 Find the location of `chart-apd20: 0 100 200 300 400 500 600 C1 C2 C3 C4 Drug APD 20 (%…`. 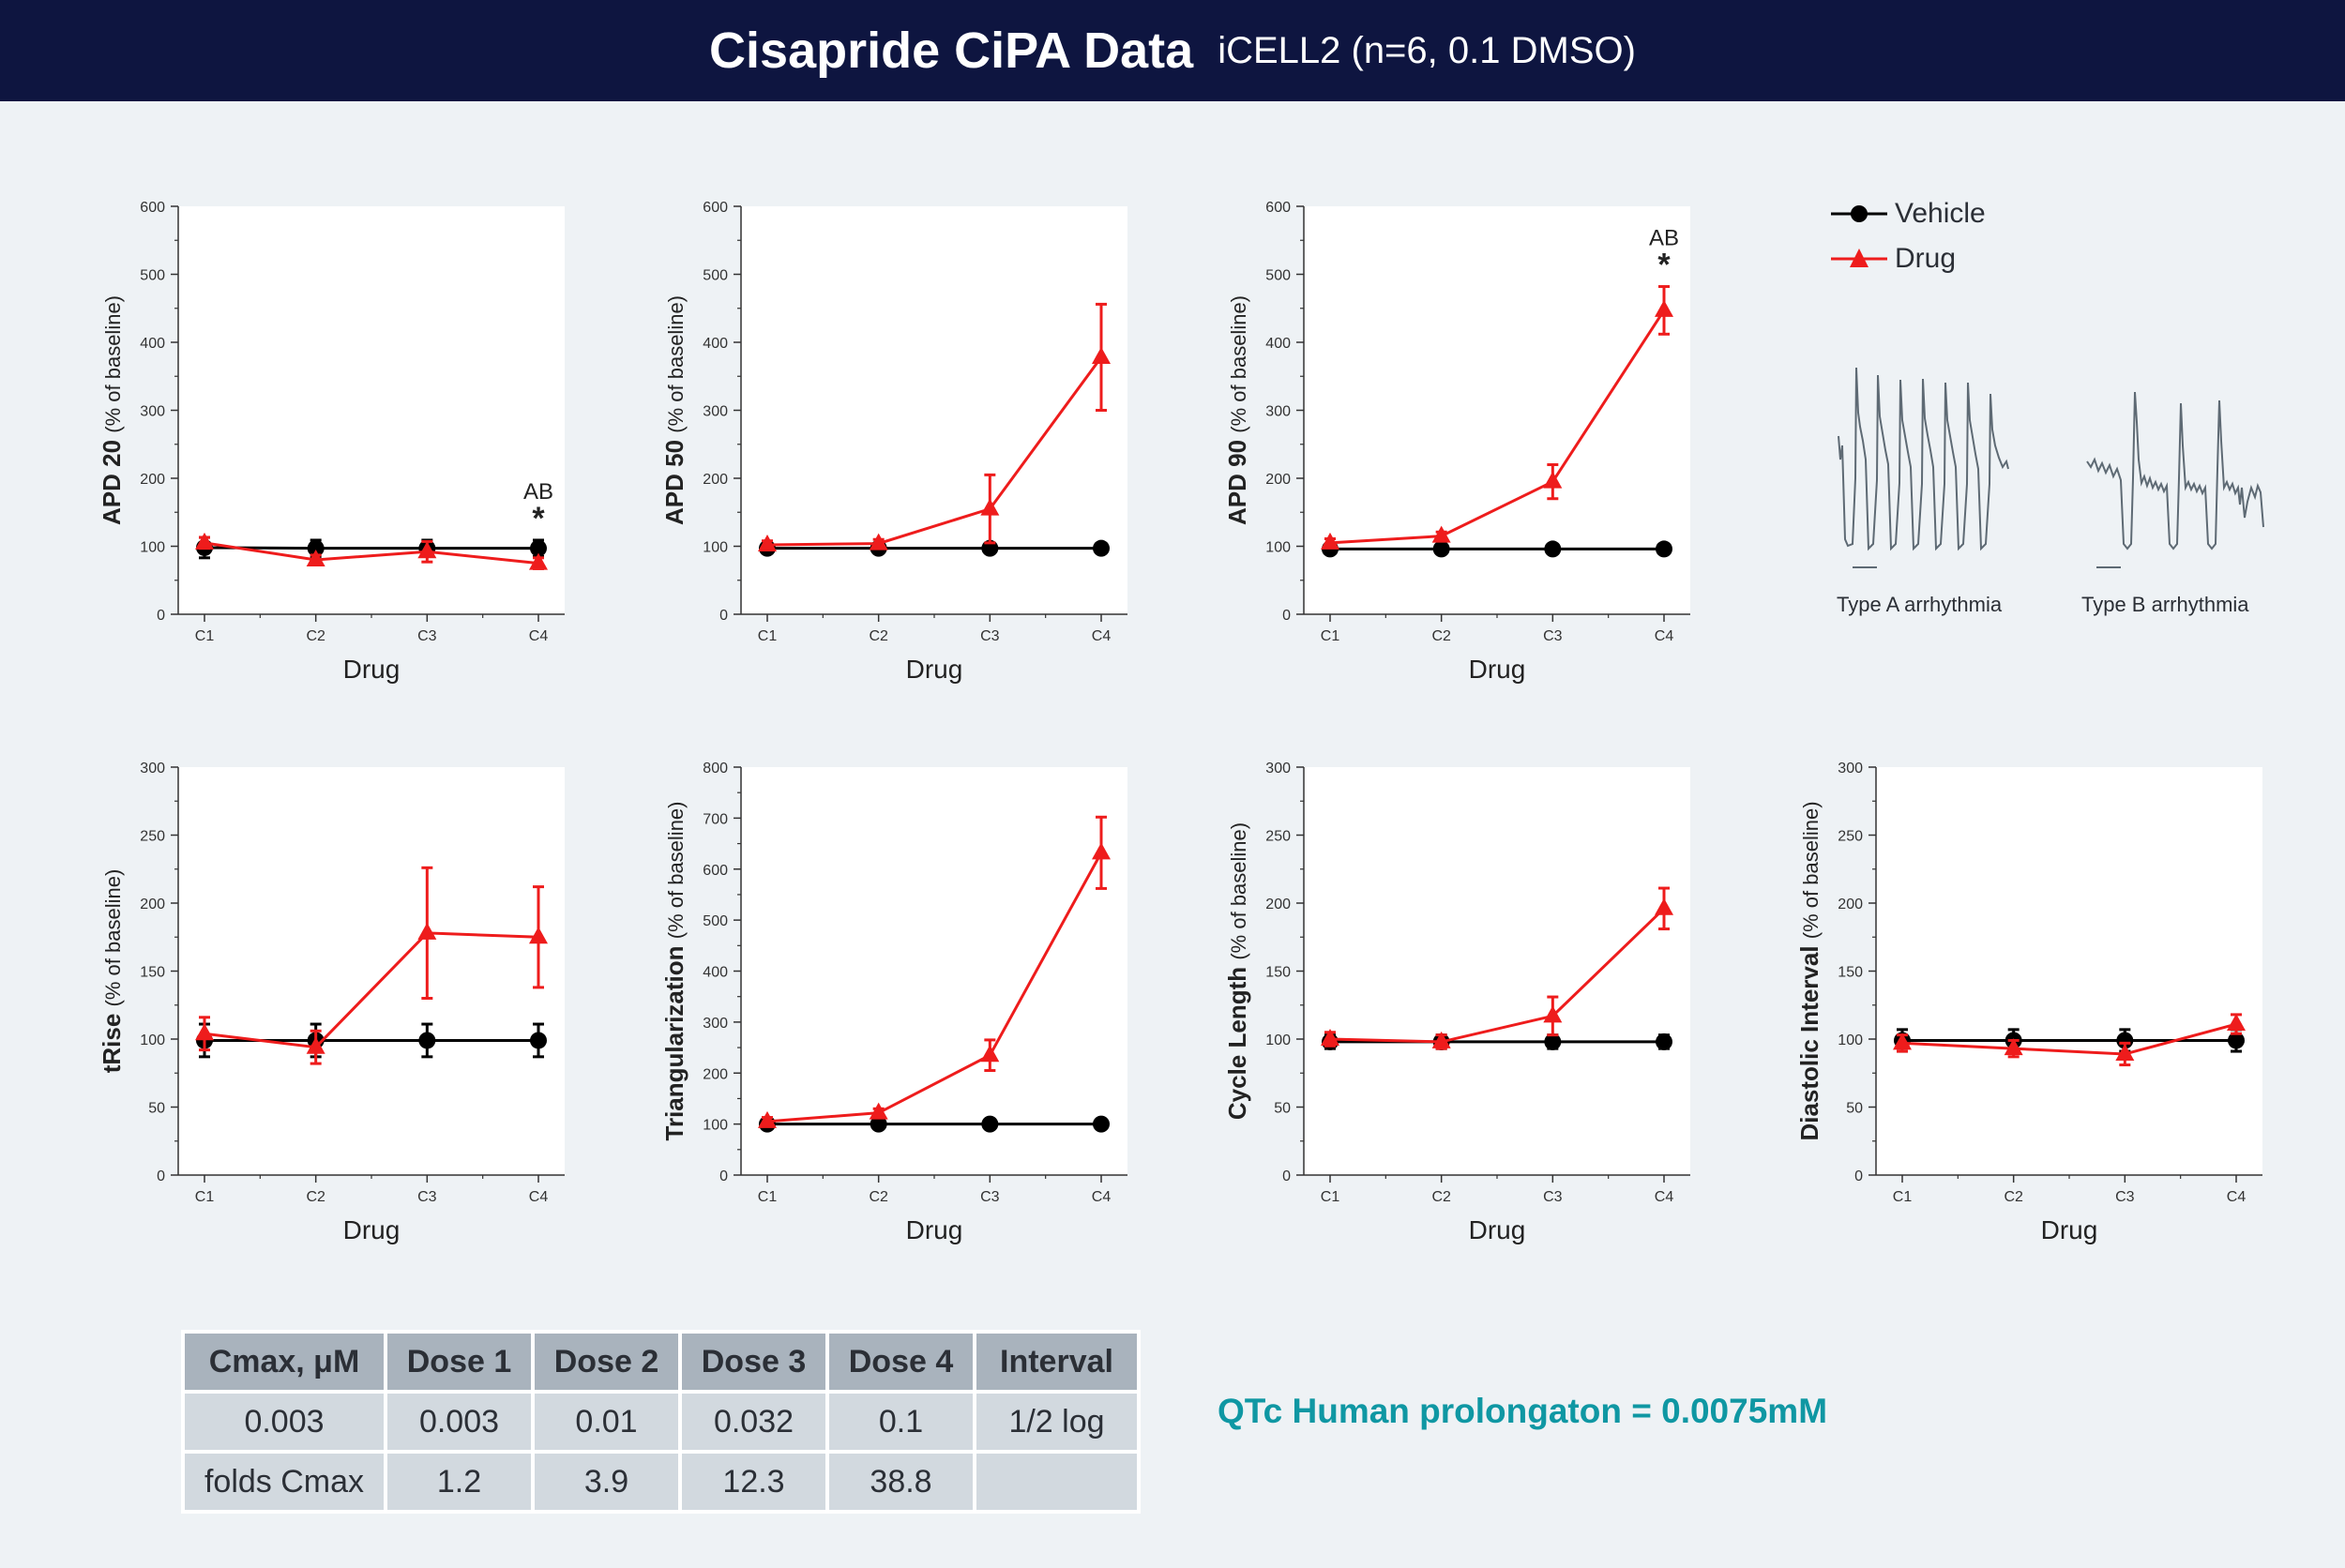

chart-apd20: 0 100 200 300 400 500 600 C1 C2 C3 C4 Drug APD 20 (%… is located at coordinates (347, 436).